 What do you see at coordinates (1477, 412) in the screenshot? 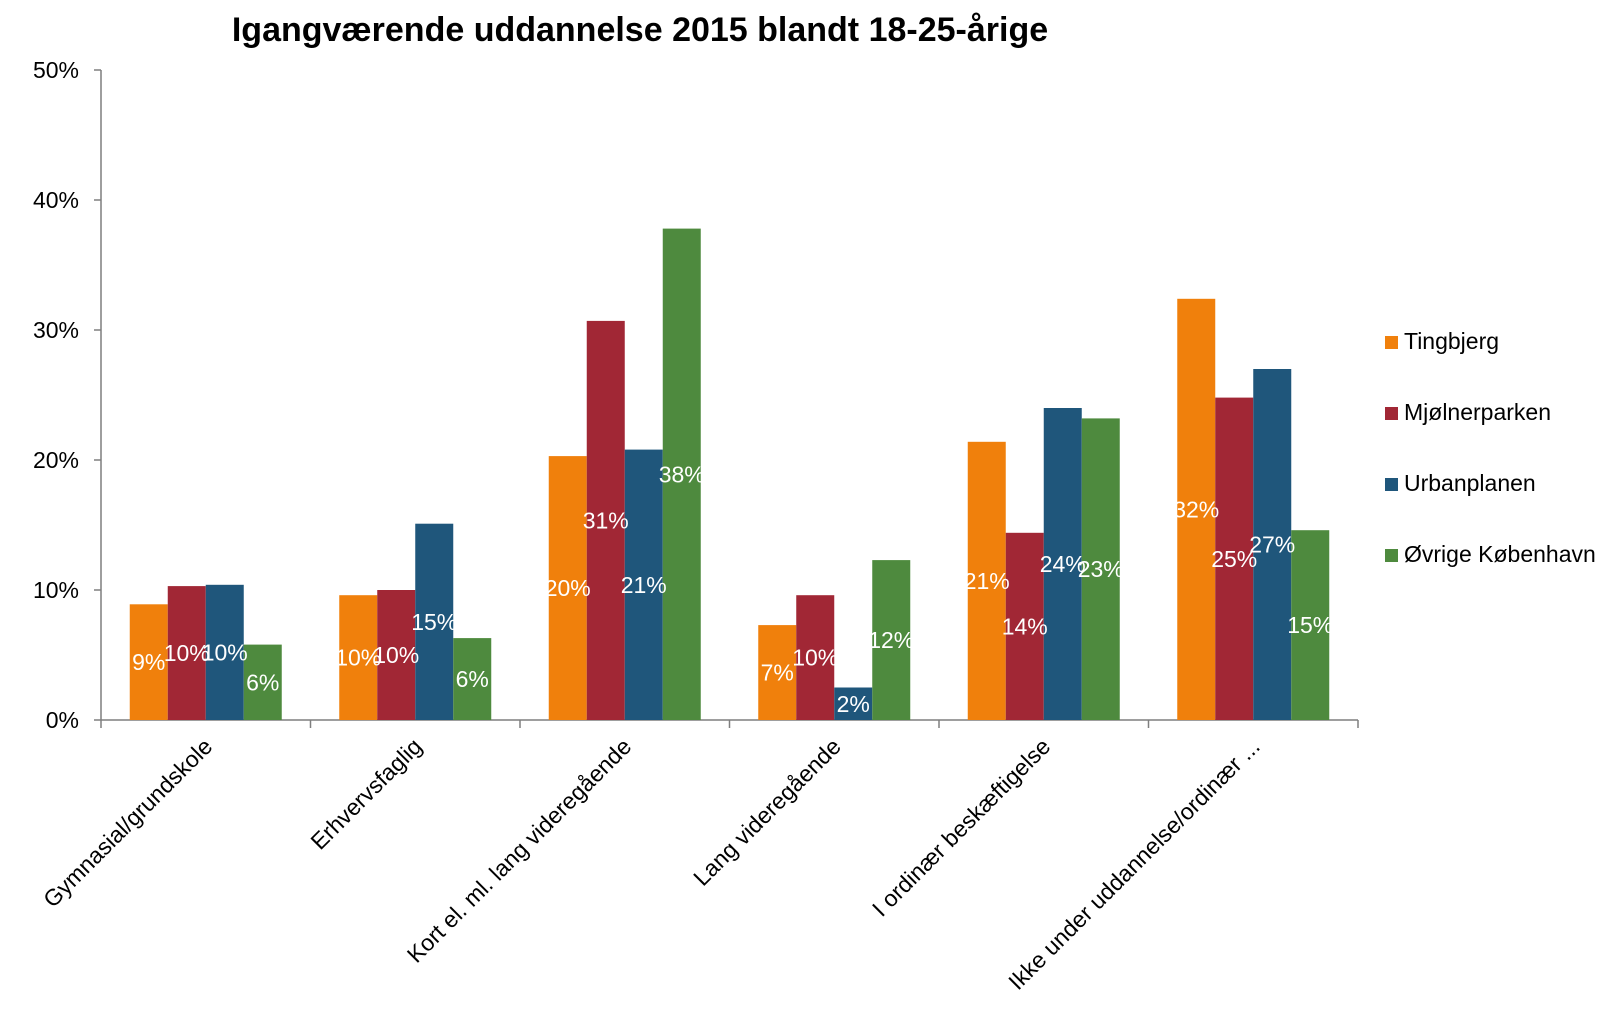
I see `legend-label: Mjølnerparken` at bounding box center [1477, 412].